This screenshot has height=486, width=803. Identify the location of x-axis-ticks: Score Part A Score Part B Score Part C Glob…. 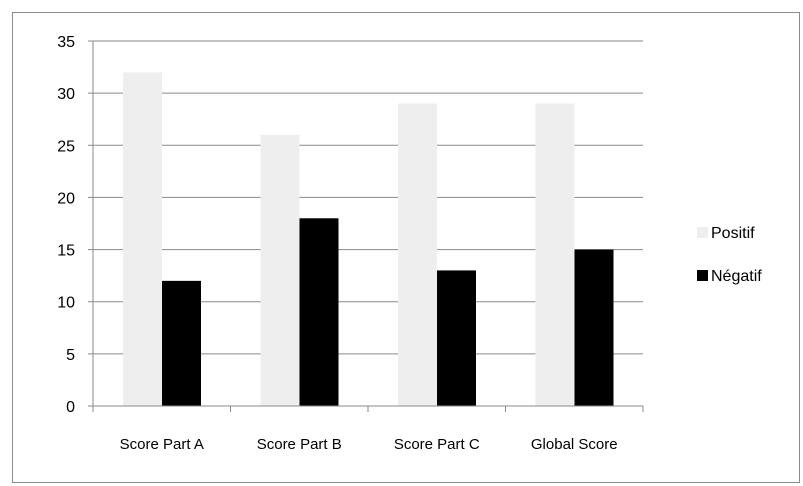
(368, 429).